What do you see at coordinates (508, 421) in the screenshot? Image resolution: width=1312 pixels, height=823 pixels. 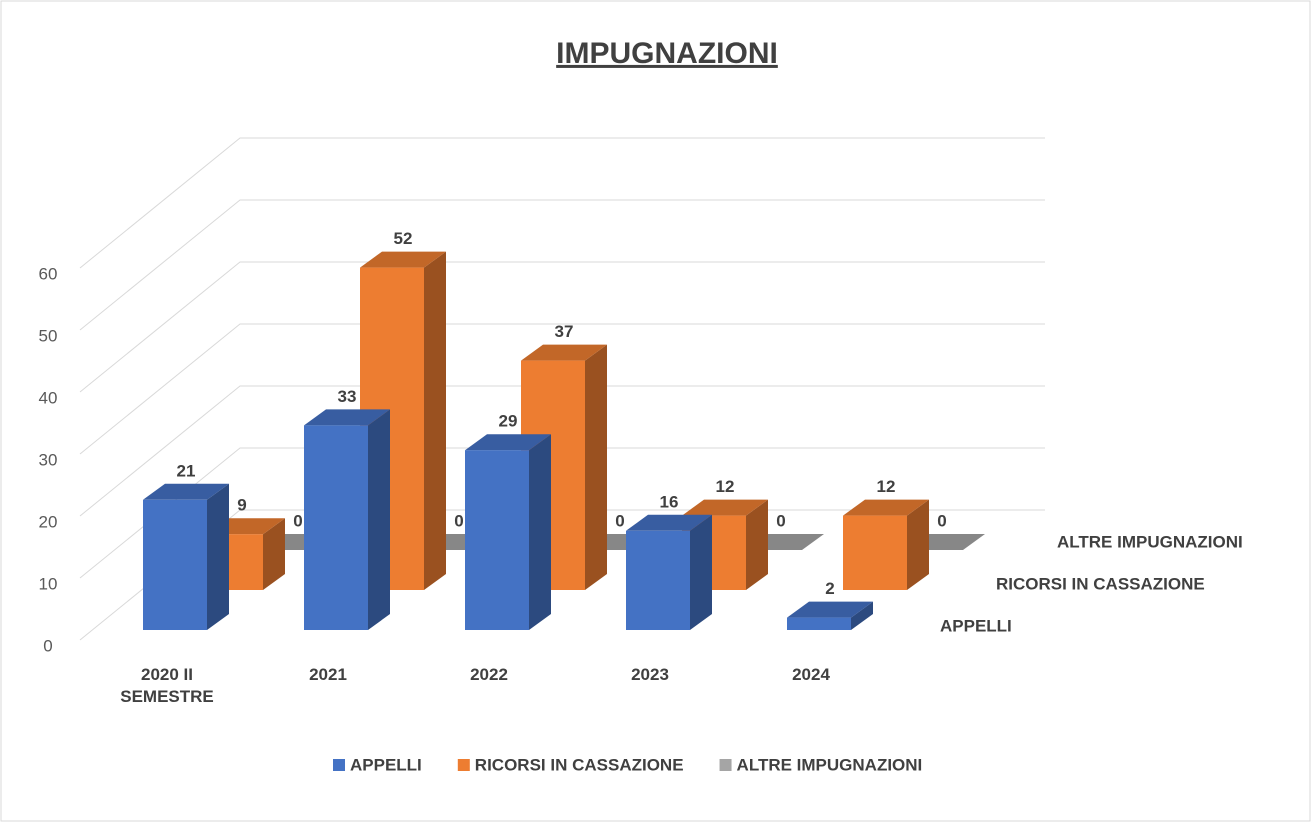 I see `data-label: 29` at bounding box center [508, 421].